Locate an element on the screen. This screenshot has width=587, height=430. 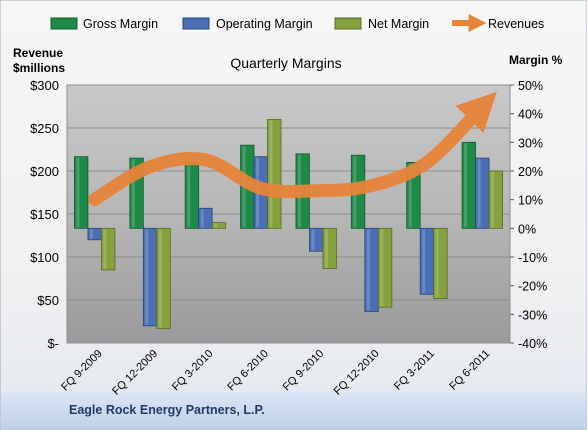
left-tick-label: $250 is located at coordinates (44, 128).